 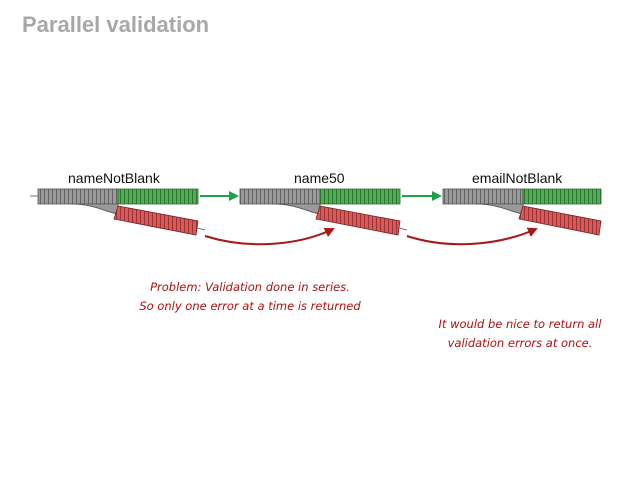 I want to click on slide-title: Parallel validation, so click(x=116, y=24).